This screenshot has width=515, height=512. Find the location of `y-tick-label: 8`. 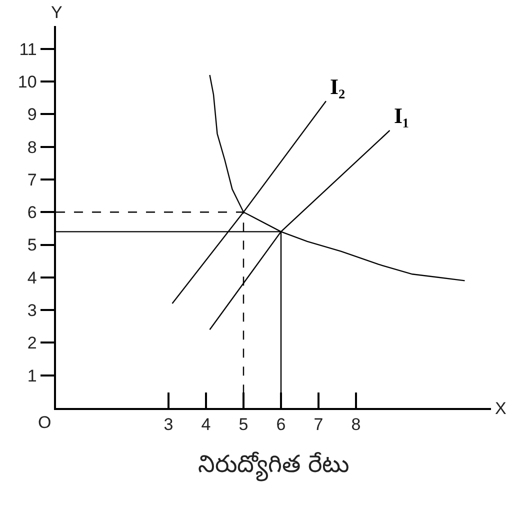

y-tick-label: 8 is located at coordinates (32, 147).